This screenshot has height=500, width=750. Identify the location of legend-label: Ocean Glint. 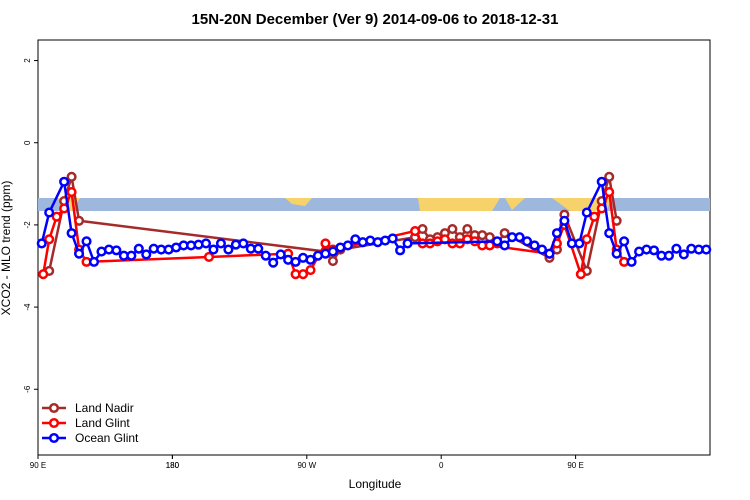
(107, 438).